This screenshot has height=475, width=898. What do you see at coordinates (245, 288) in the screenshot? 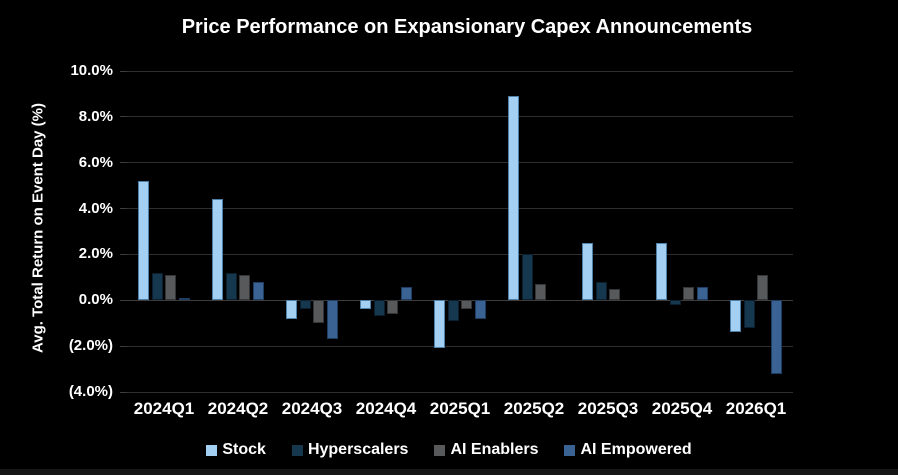
I see `bar-ai-enablers-2024q2` at bounding box center [245, 288].